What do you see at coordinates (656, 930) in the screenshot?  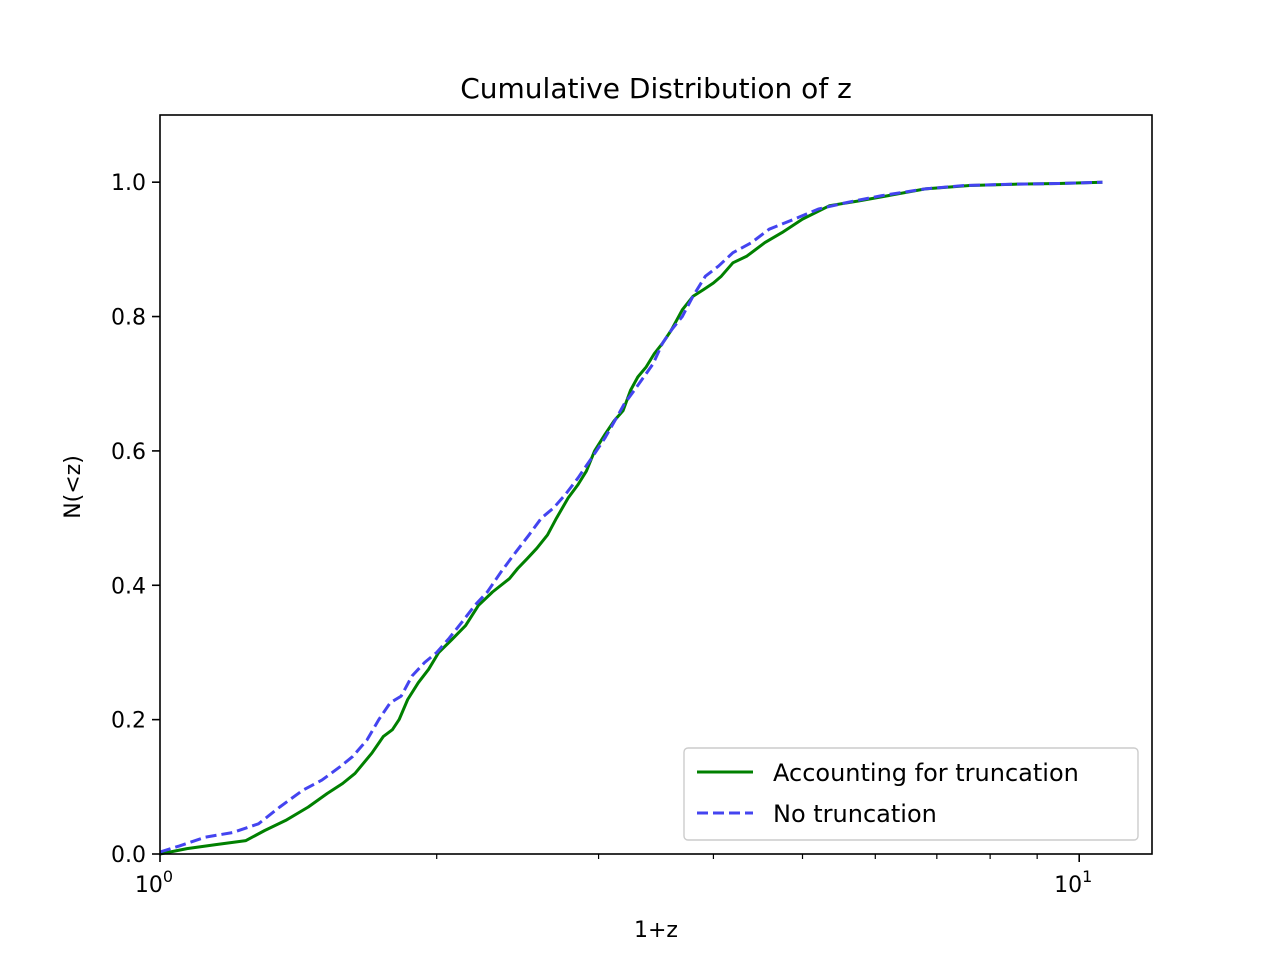 I see `x-axis-label: 1+z` at bounding box center [656, 930].